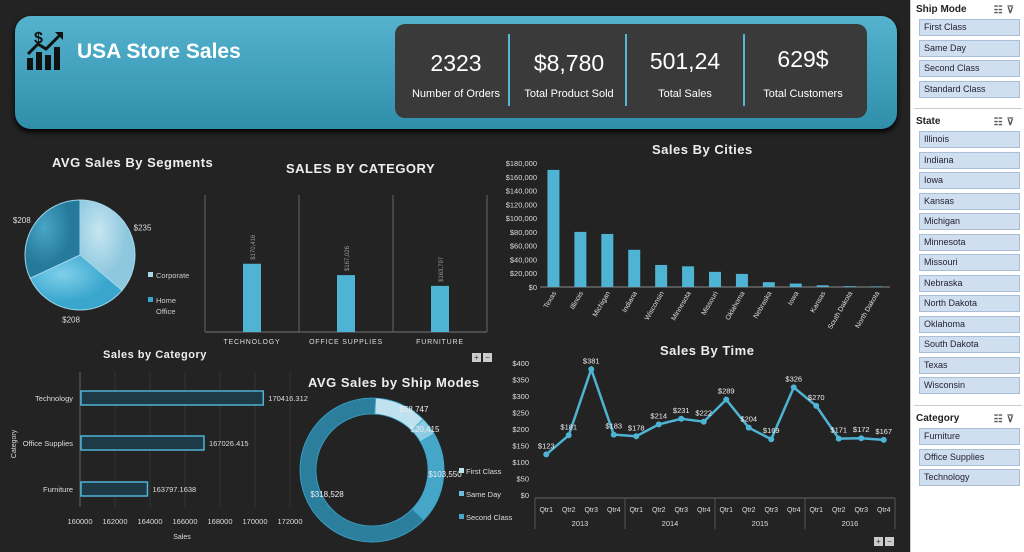 This screenshot has height=552, width=1024. Describe the element at coordinates (685, 94) in the screenshot. I see `kpi-label: Total Sales` at that location.